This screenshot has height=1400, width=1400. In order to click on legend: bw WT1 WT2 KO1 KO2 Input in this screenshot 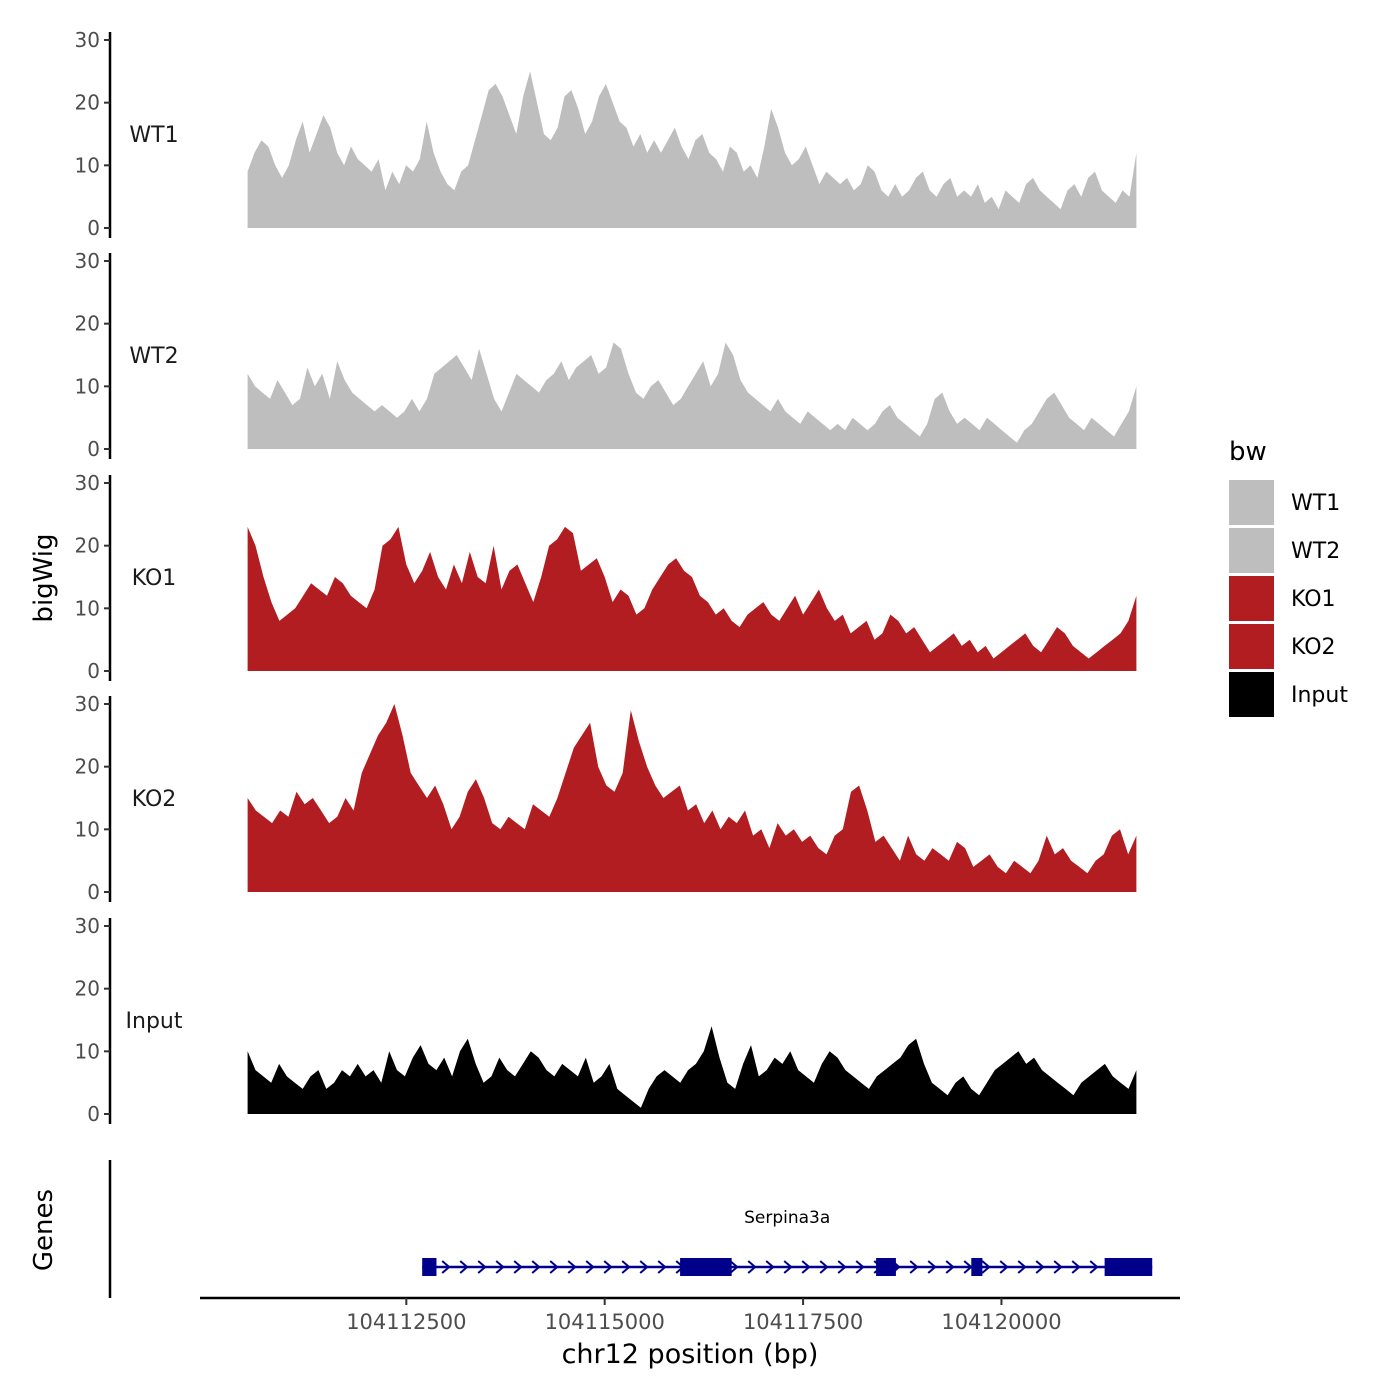, I will do `click(1288, 577)`.